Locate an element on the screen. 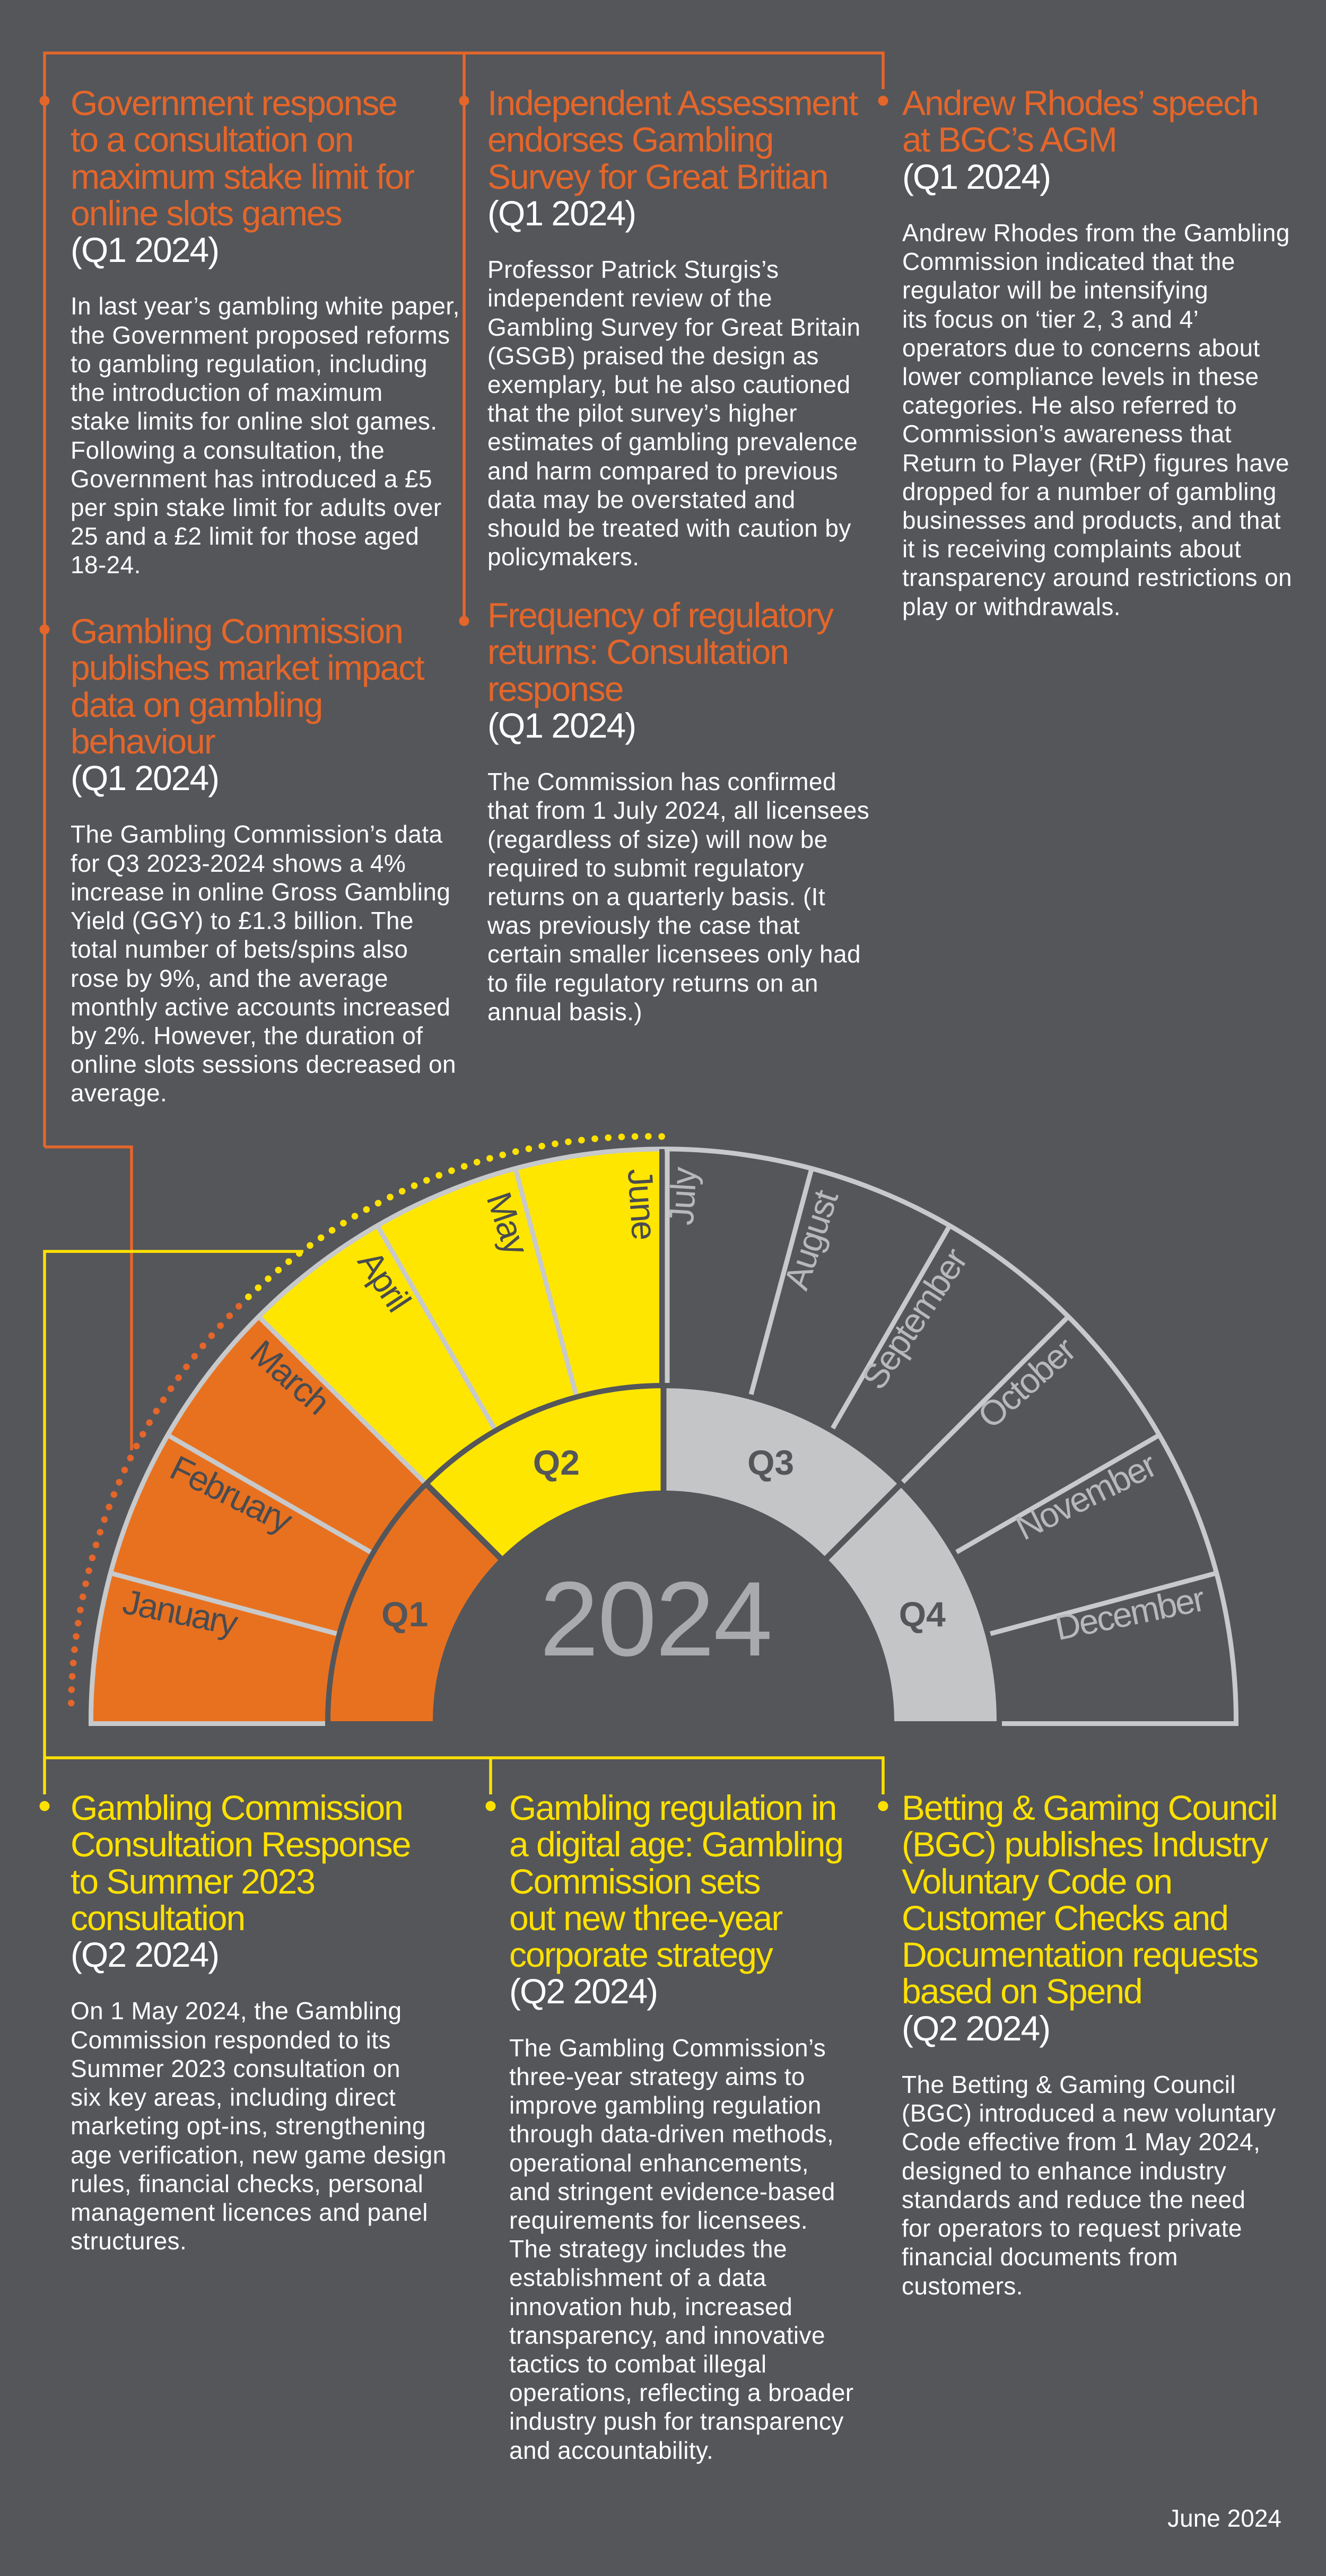  svg-text: July is located at coordinates (682, 1196).